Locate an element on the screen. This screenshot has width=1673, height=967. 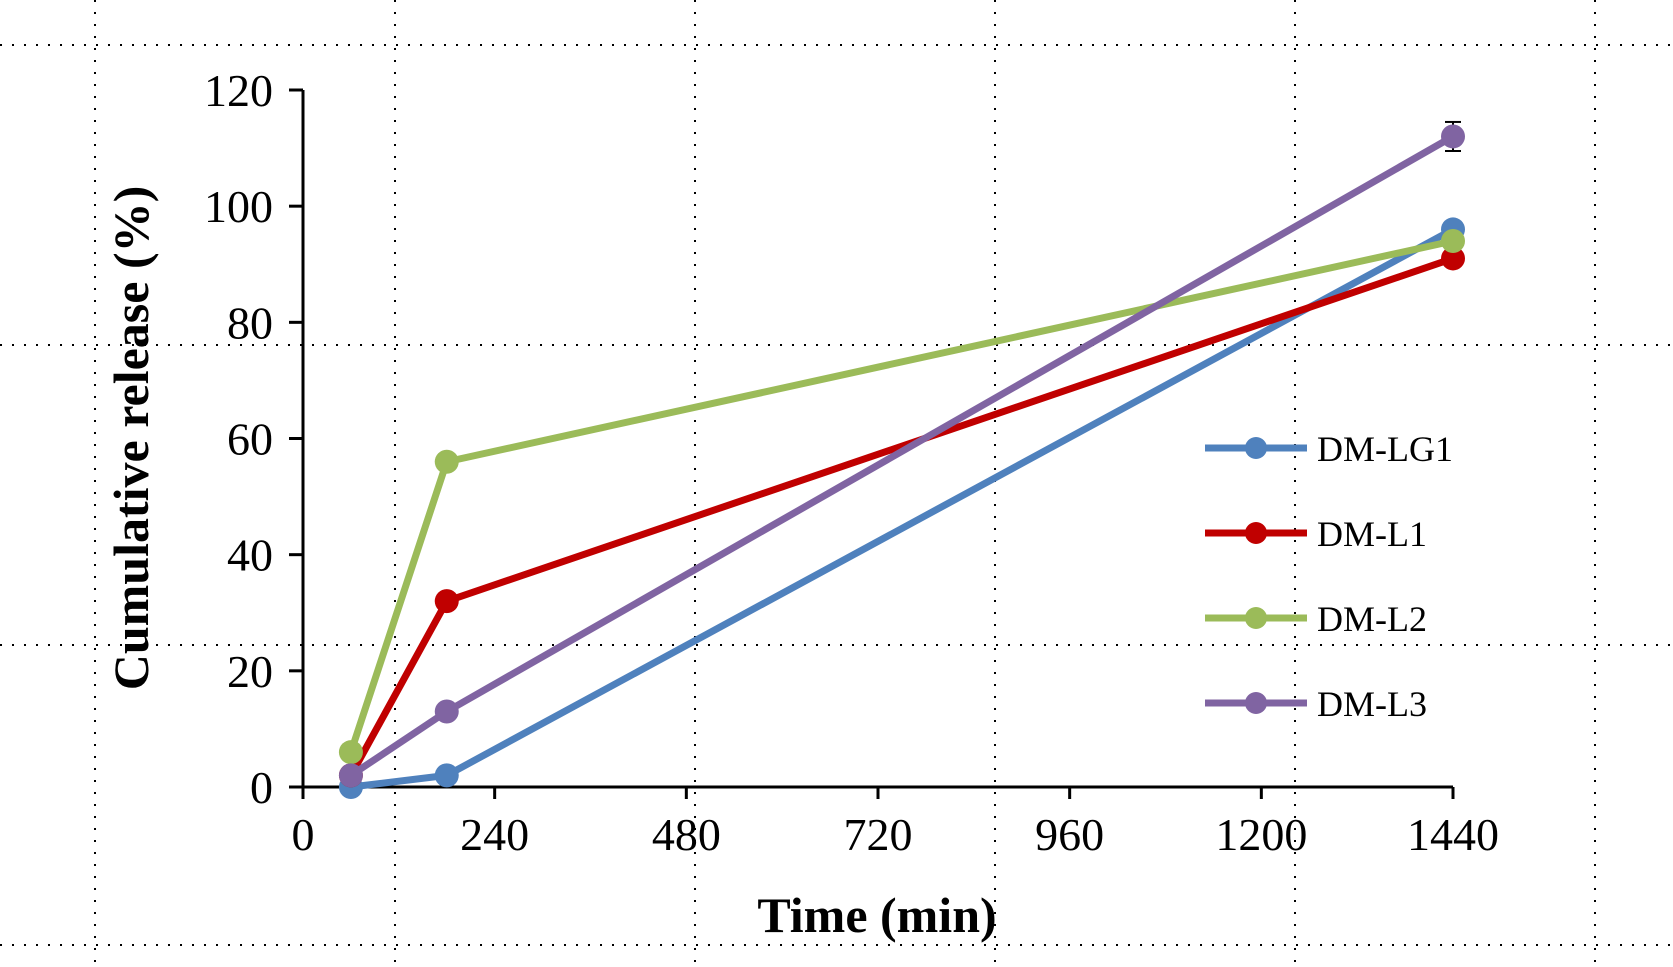
legend-label: DM-L2 is located at coordinates (1372, 619).